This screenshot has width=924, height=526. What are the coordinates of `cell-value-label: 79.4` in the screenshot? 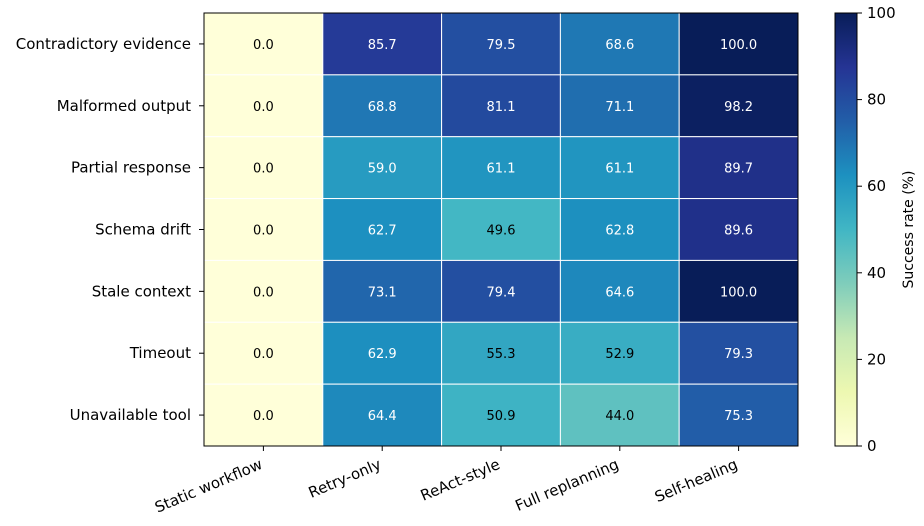 It's located at (501, 292).